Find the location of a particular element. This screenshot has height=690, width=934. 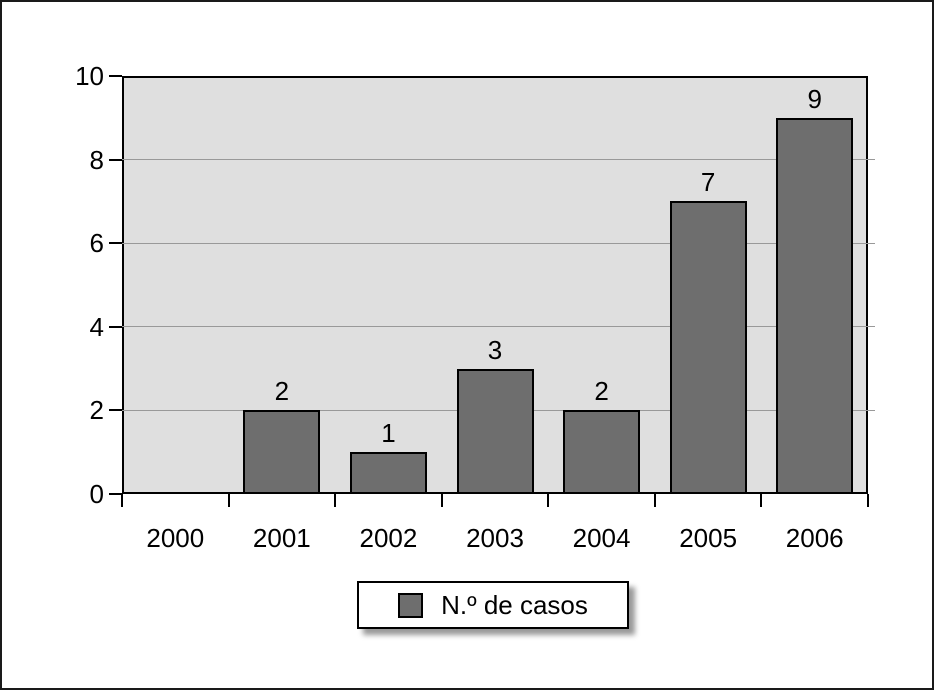

y-axis-tick-label: 10 is located at coordinates (89, 76).